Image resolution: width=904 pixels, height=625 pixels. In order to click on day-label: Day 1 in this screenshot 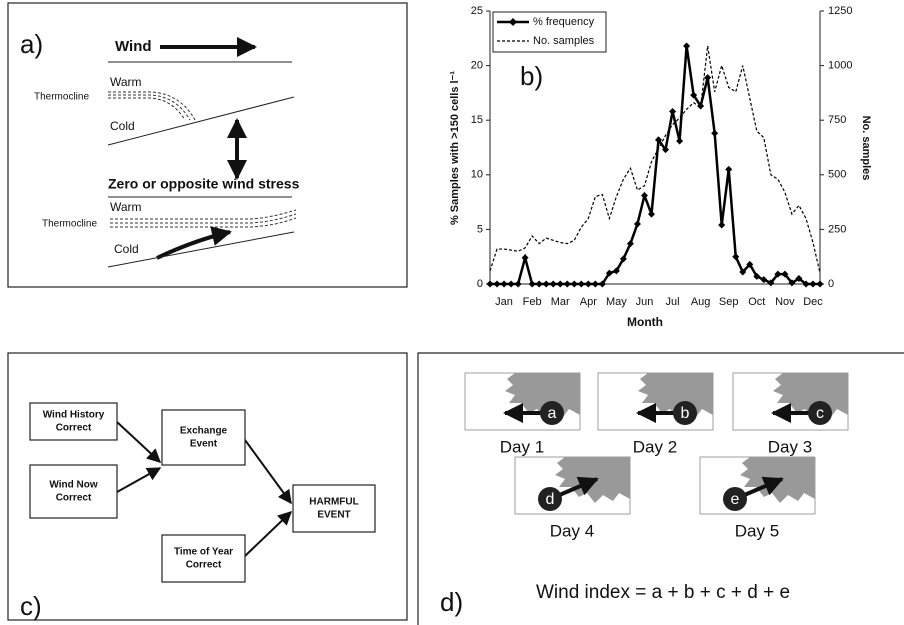, I will do `click(522, 446)`.